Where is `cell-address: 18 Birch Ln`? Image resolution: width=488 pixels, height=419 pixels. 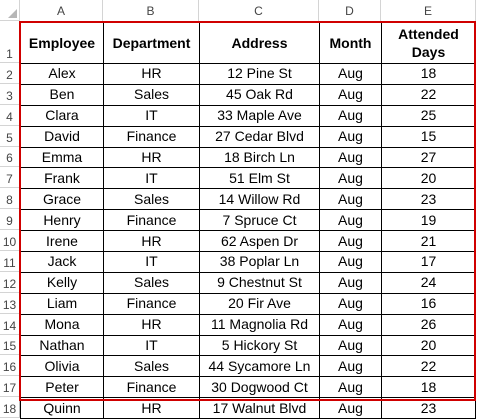
cell-address: 18 Birch Ln is located at coordinates (259, 157).